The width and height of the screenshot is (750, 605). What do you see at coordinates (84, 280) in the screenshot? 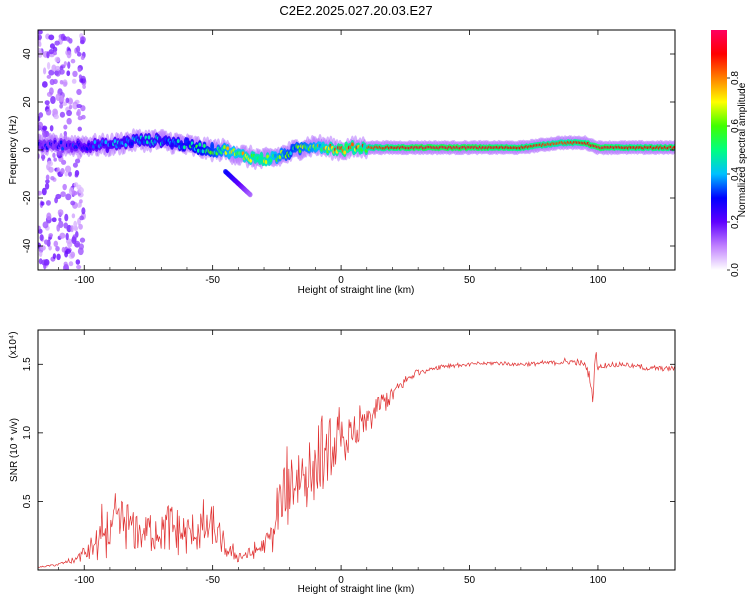
I see `x-tick-label: -100` at bounding box center [84, 280].